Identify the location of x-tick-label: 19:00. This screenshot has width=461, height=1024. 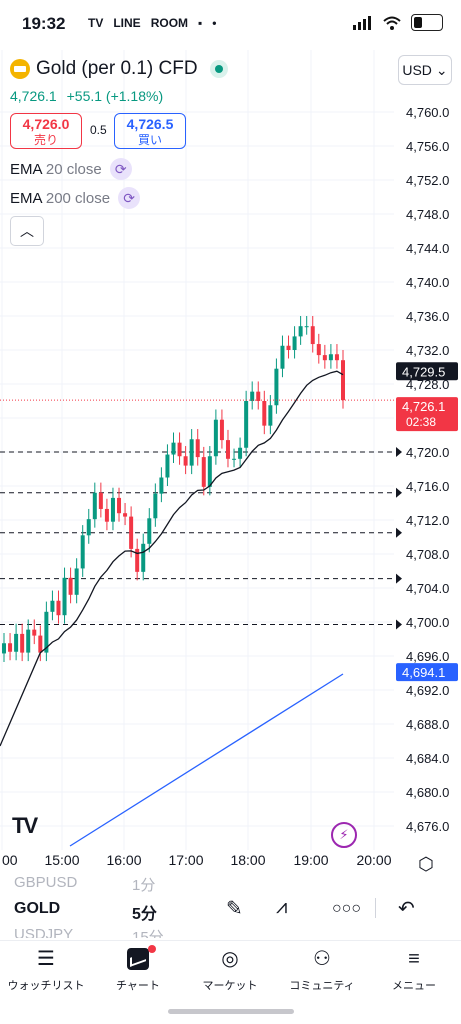
(310, 860).